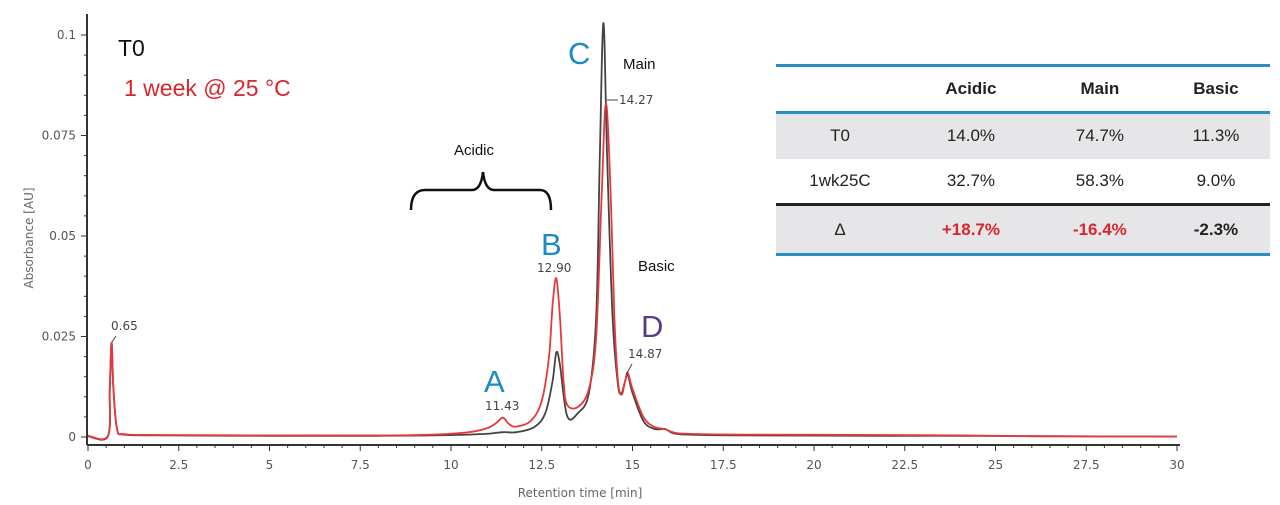 Image resolution: width=1280 pixels, height=505 pixels. Describe the element at coordinates (207, 88) in the screenshot. I see `legend-1week: 1 week @ 25 °C` at that location.